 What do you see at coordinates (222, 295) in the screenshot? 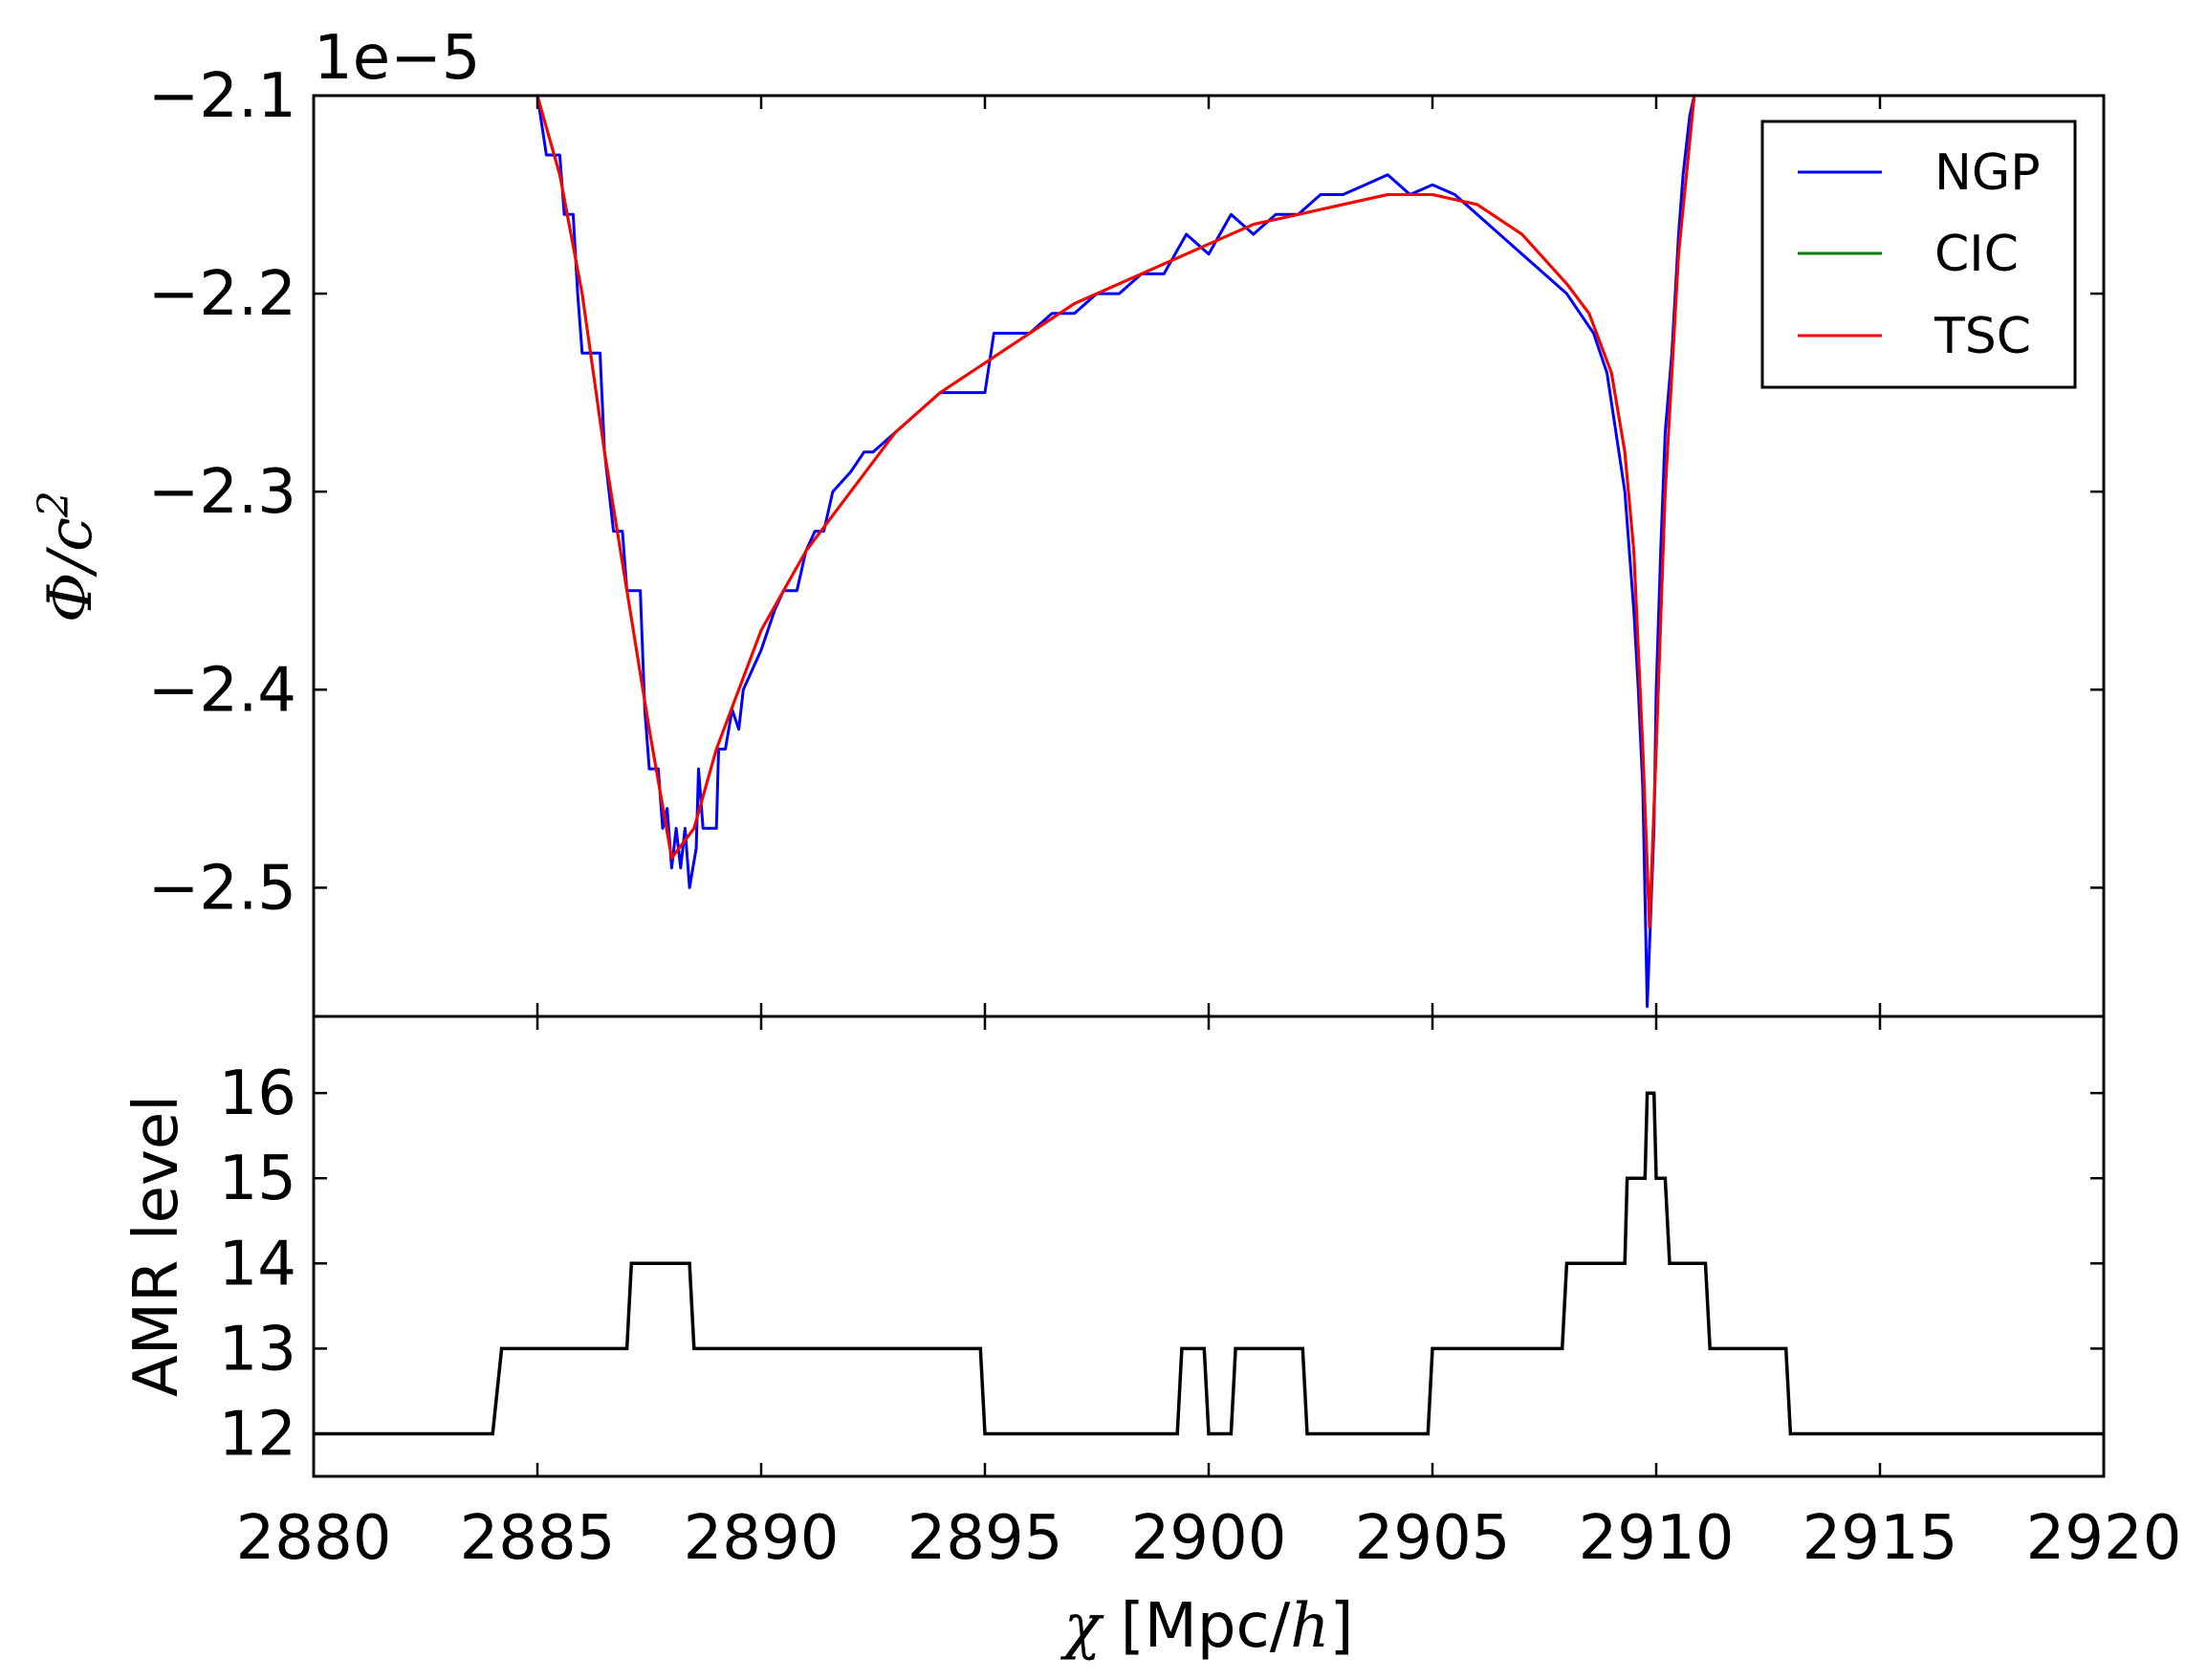
I see `top-y-tick-label: −2.2` at bounding box center [222, 295].